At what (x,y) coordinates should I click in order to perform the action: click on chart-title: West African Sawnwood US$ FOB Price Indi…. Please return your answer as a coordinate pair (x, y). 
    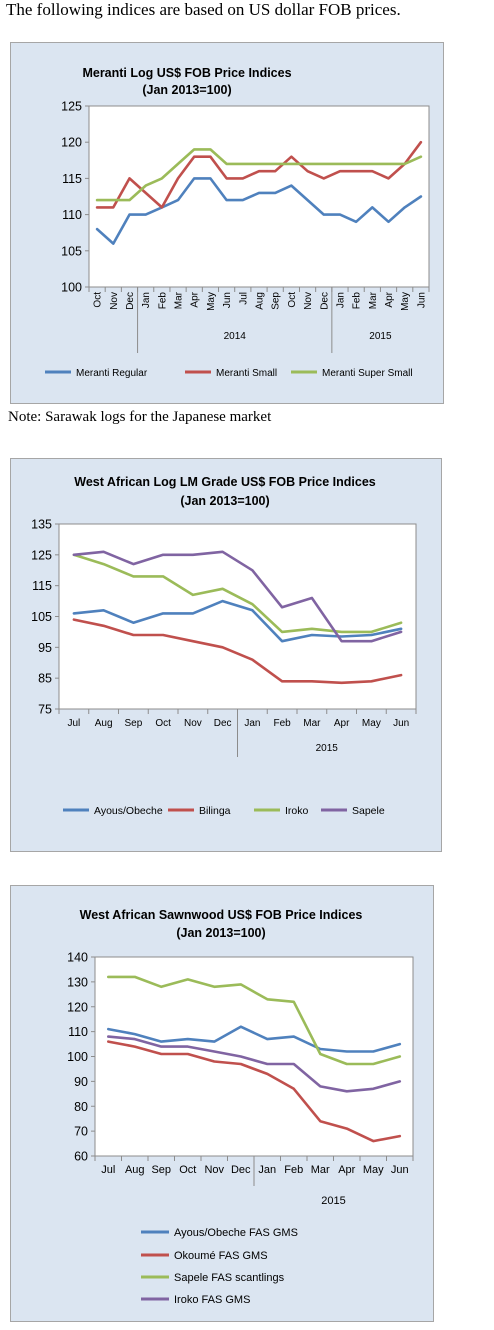
    Looking at the image, I should click on (221, 915).